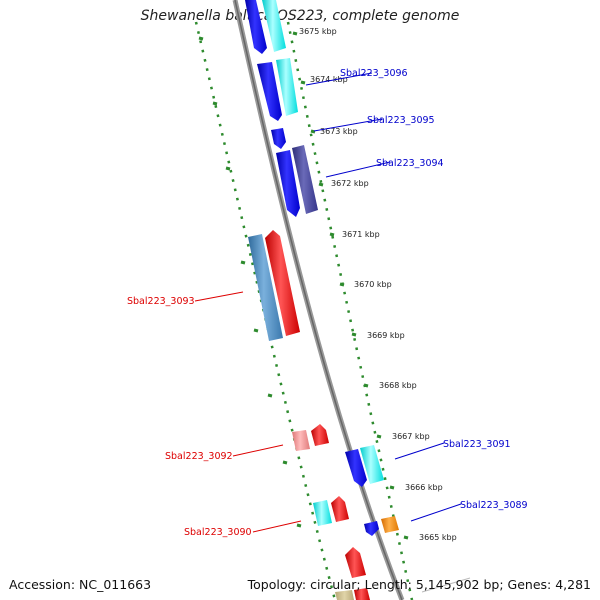 The width and height of the screenshot is (600, 600). What do you see at coordinates (339, 131) in the screenshot?
I see `kbp-label: 3673 kbp` at bounding box center [339, 131].